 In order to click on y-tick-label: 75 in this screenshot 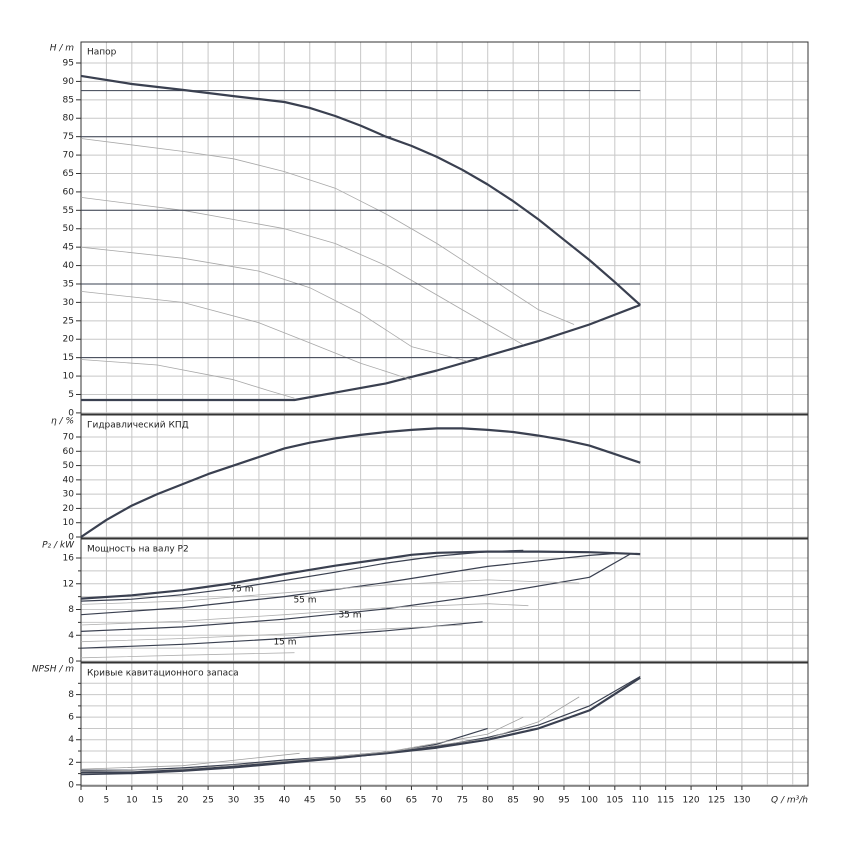, I will do `click(68, 137)`.